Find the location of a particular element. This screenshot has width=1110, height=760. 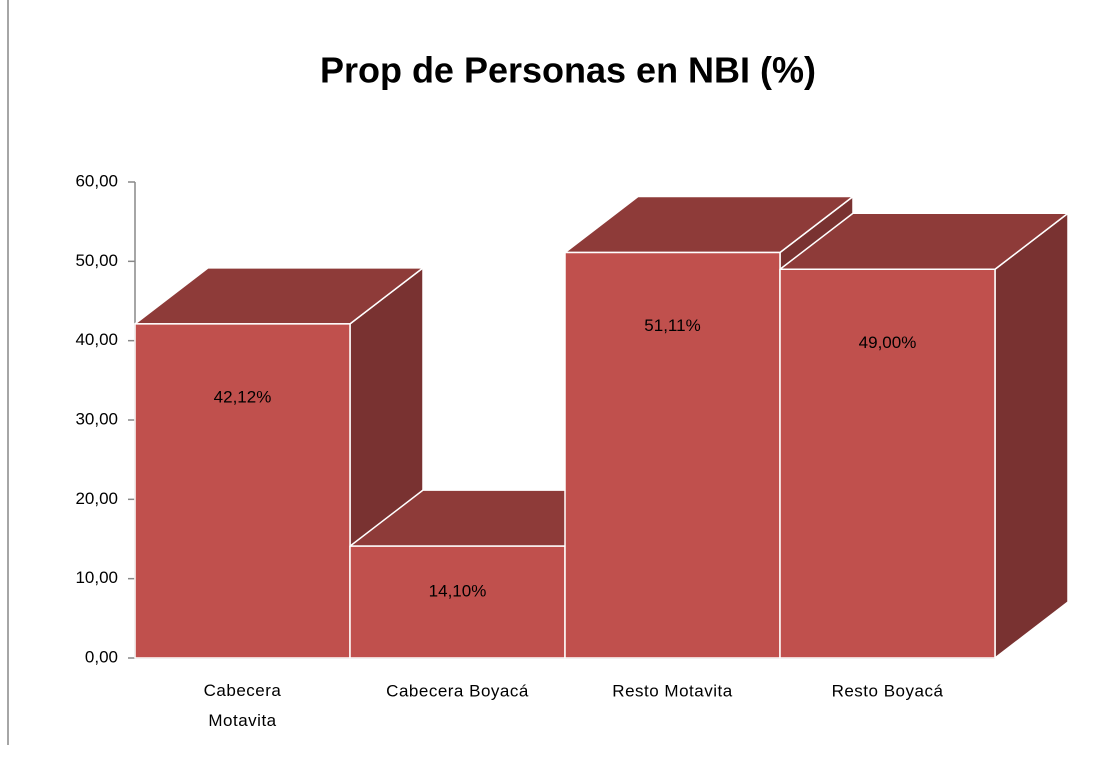

y-tick-label: 40,00 is located at coordinates (96, 339).